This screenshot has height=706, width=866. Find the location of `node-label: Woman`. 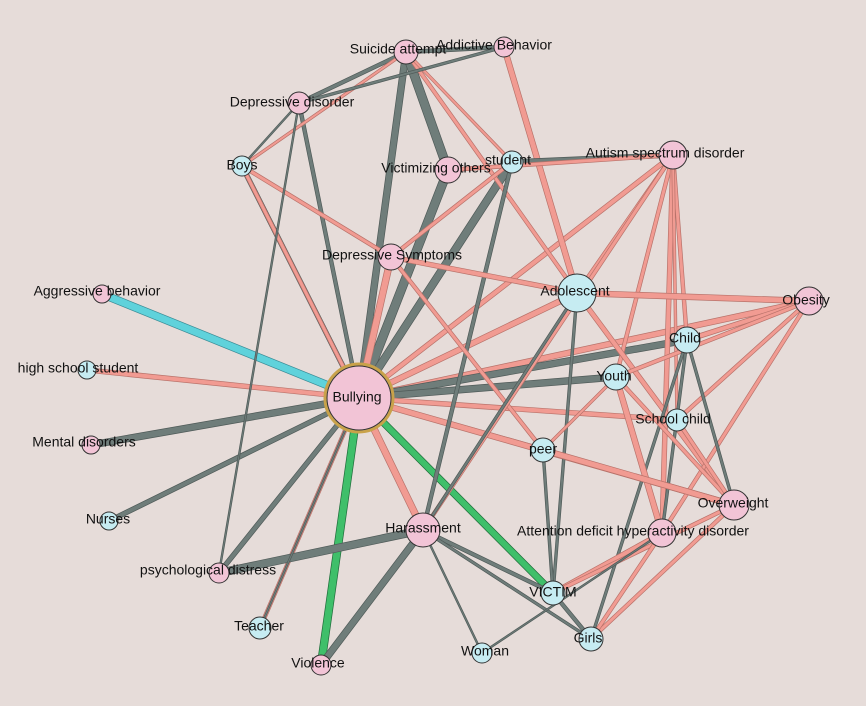

node-label: Woman is located at coordinates (485, 651).